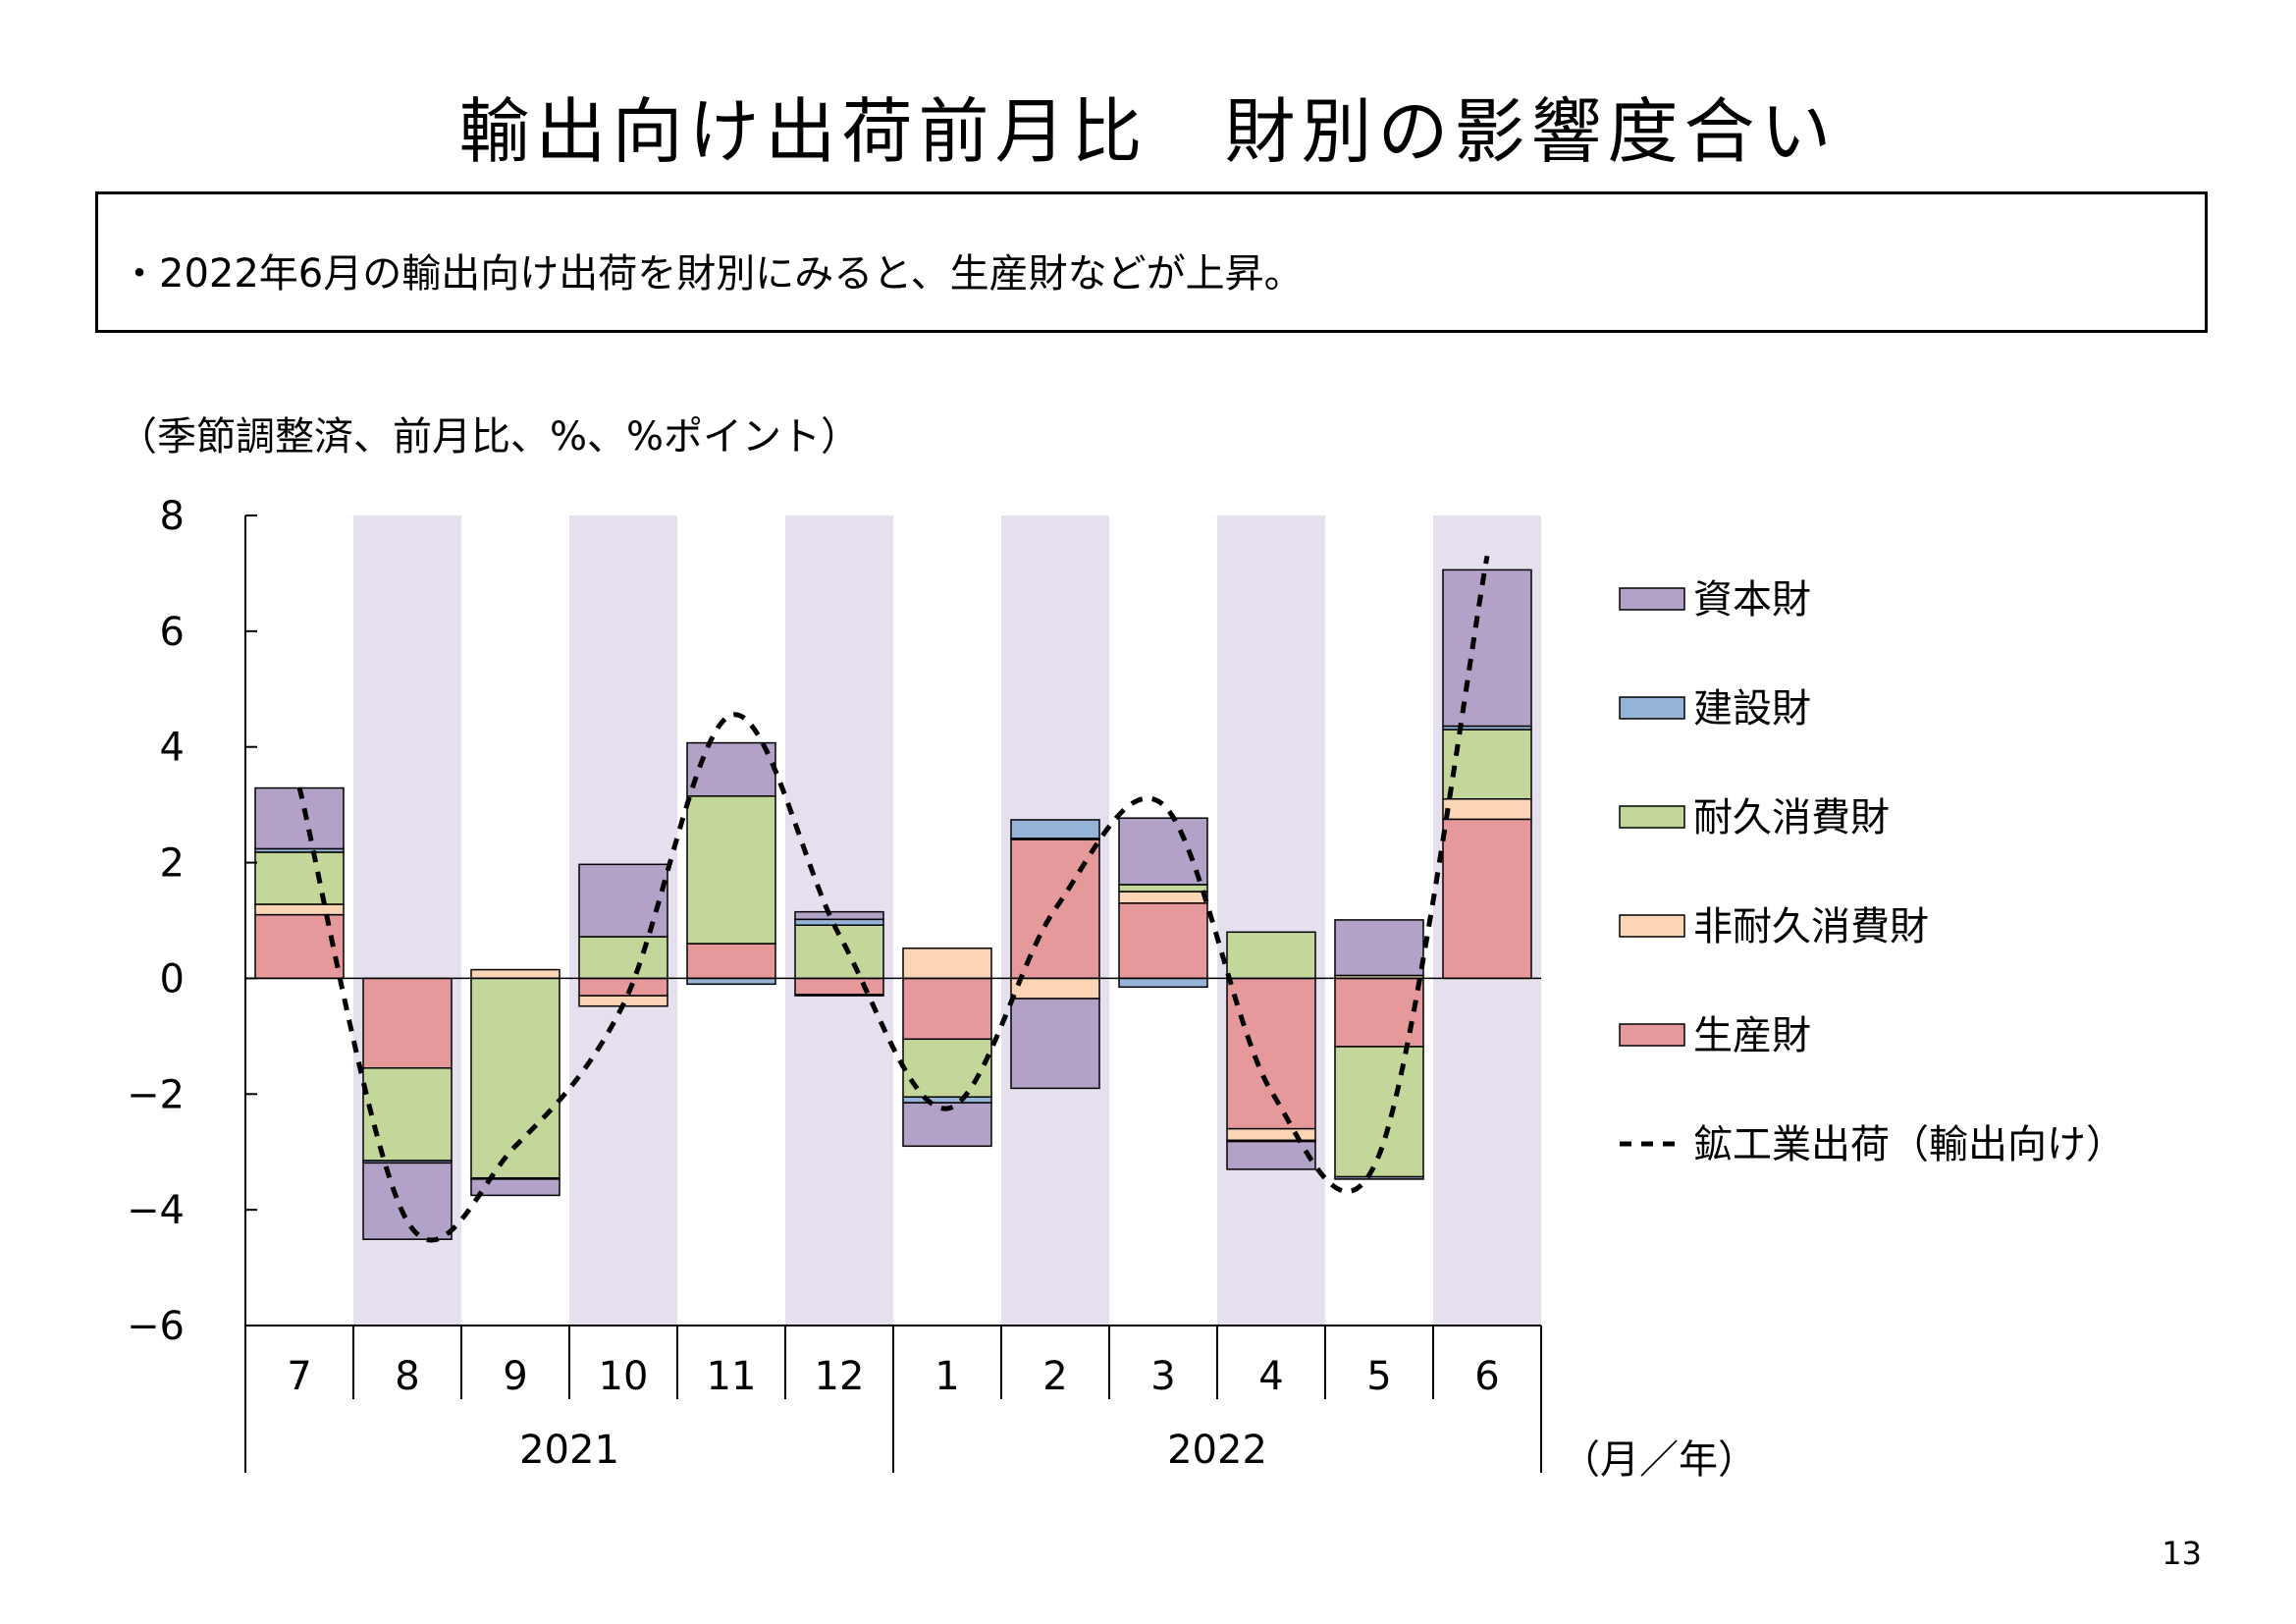  What do you see at coordinates (1811, 926) in the screenshot?
I see `legend-label: 非耐久消費財` at bounding box center [1811, 926].